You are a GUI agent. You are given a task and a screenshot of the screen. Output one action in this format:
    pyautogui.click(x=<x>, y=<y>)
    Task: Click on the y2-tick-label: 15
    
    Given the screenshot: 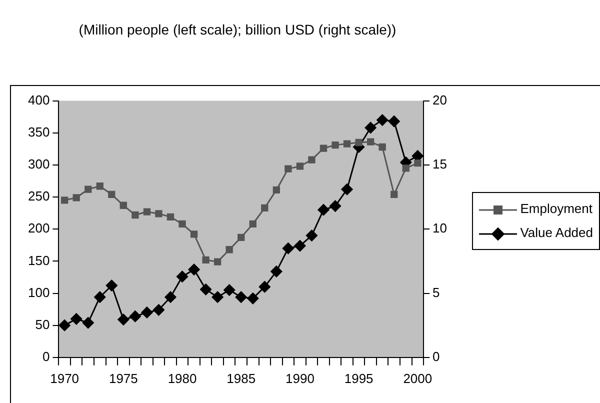 What is the action you would take?
    pyautogui.click(x=440, y=164)
    